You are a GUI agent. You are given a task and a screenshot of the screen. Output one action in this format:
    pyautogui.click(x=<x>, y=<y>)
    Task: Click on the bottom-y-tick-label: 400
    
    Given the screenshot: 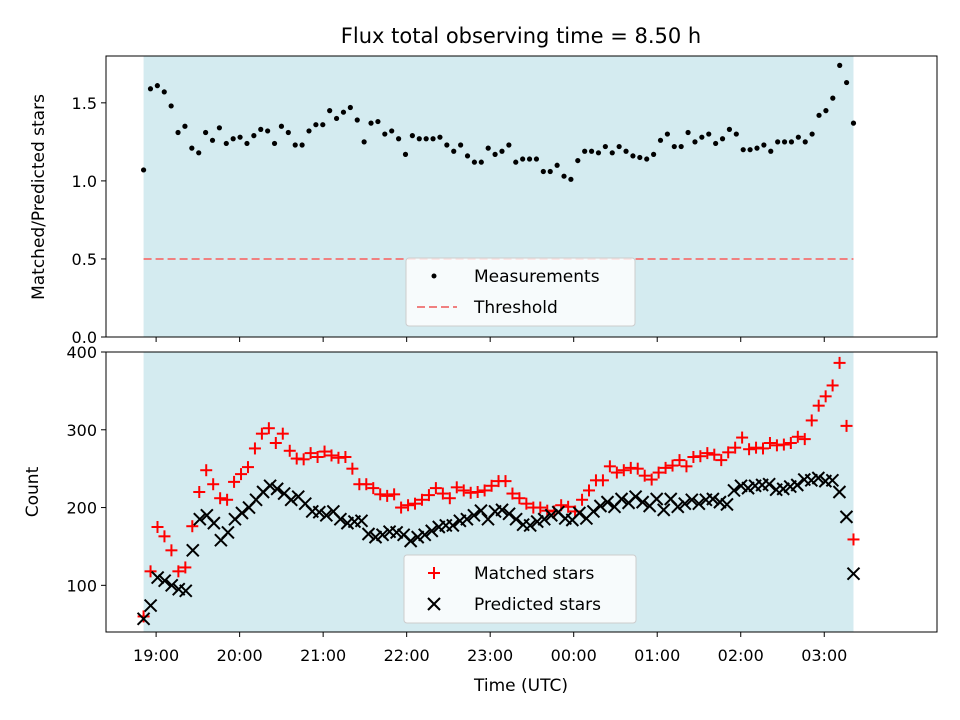 What is the action you would take?
    pyautogui.click(x=81, y=352)
    